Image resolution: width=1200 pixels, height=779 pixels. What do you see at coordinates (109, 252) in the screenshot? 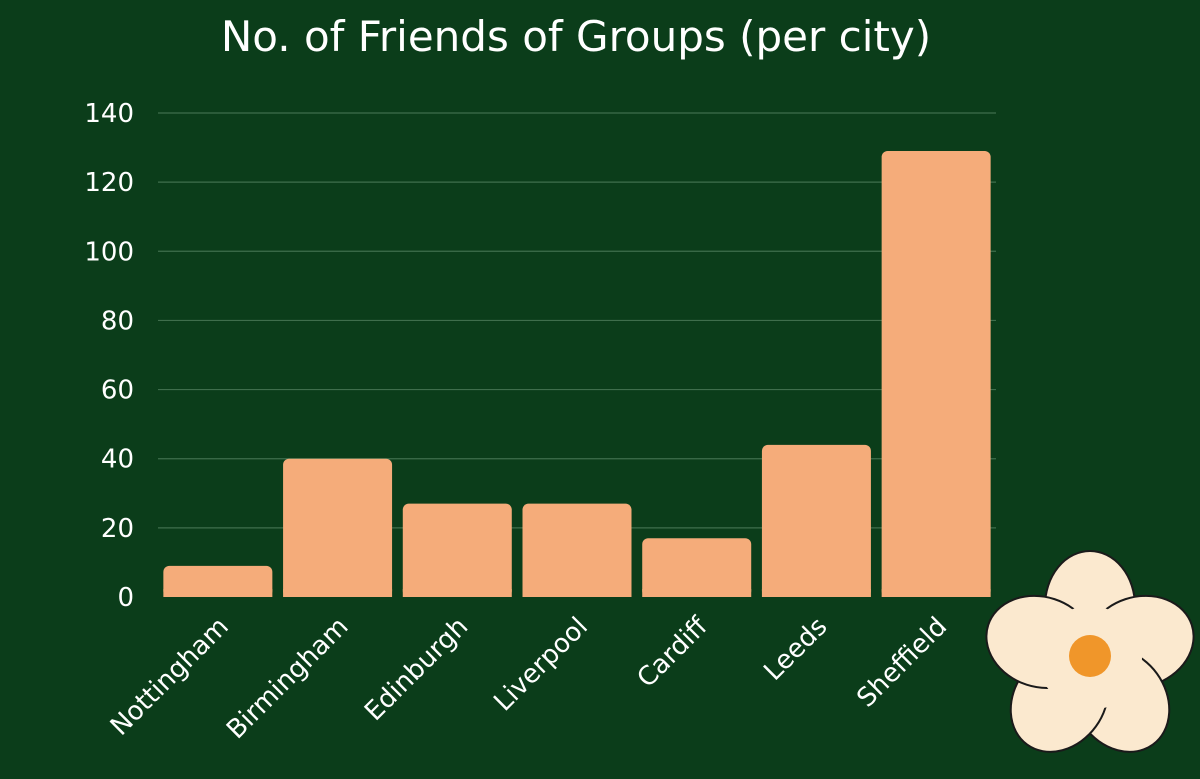
I see `y-tick-label: 100` at bounding box center [109, 252].